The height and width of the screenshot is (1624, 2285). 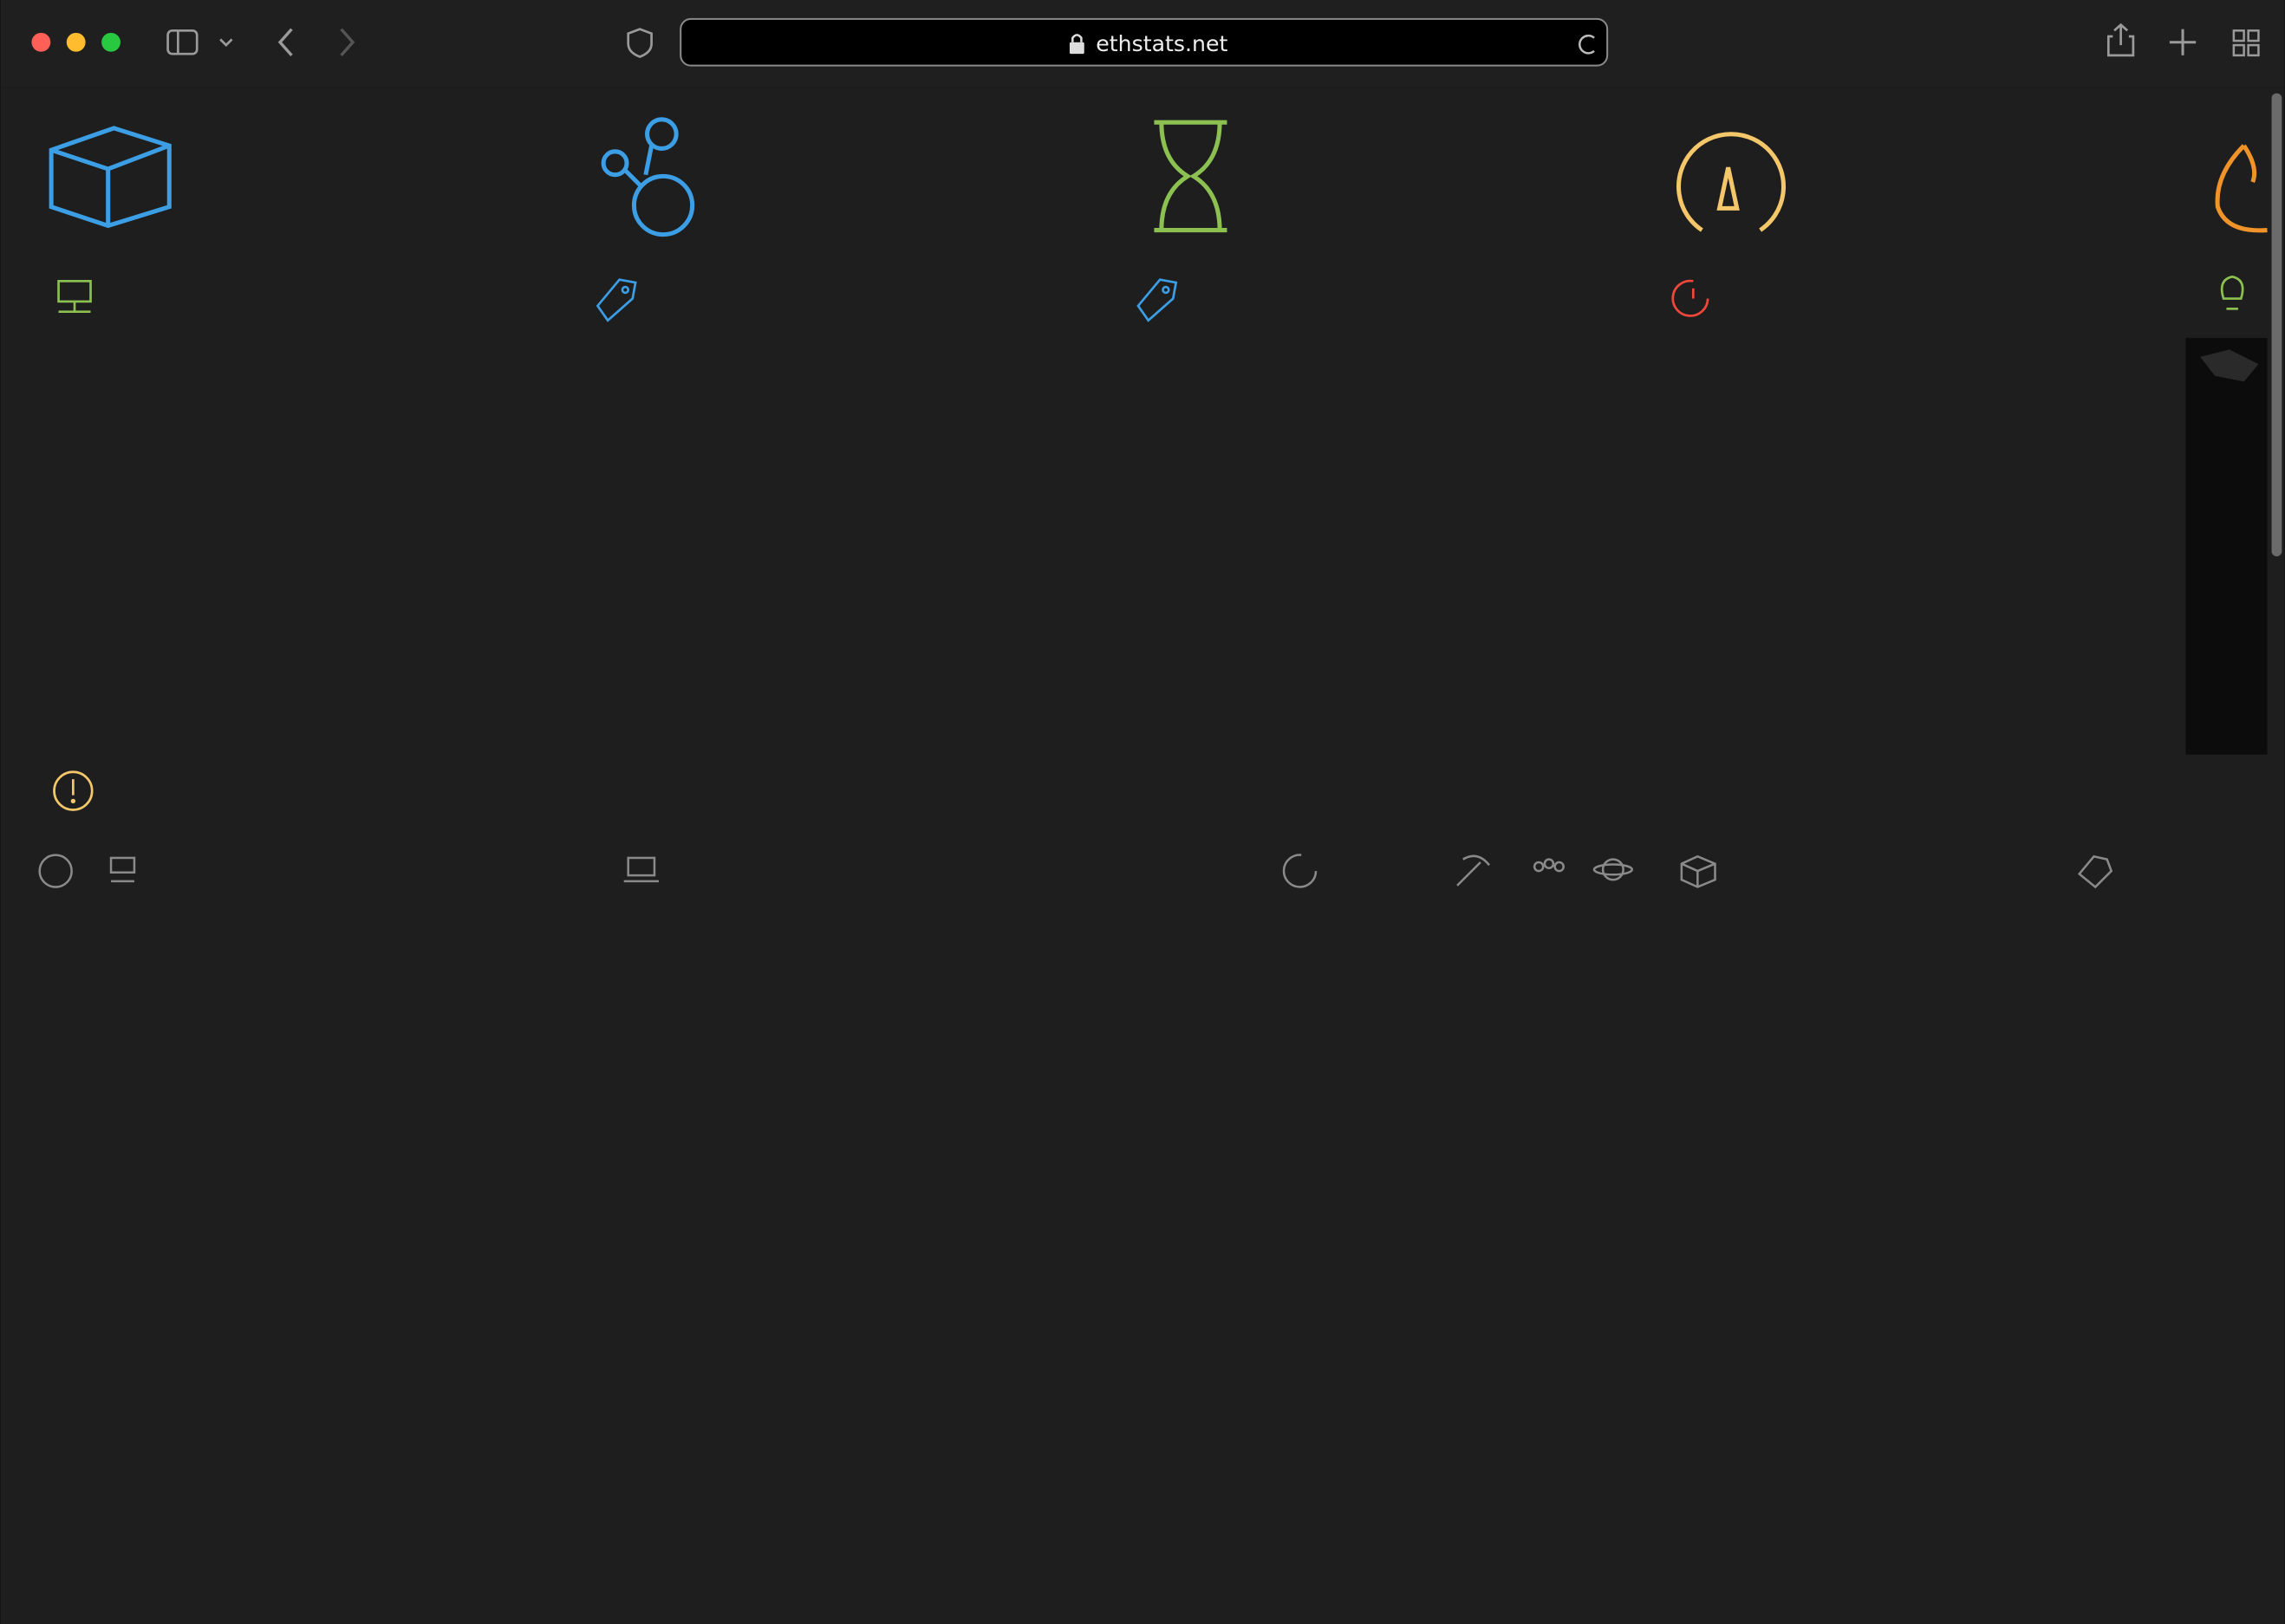 I want to click on partial-icon, so click(x=2241, y=188).